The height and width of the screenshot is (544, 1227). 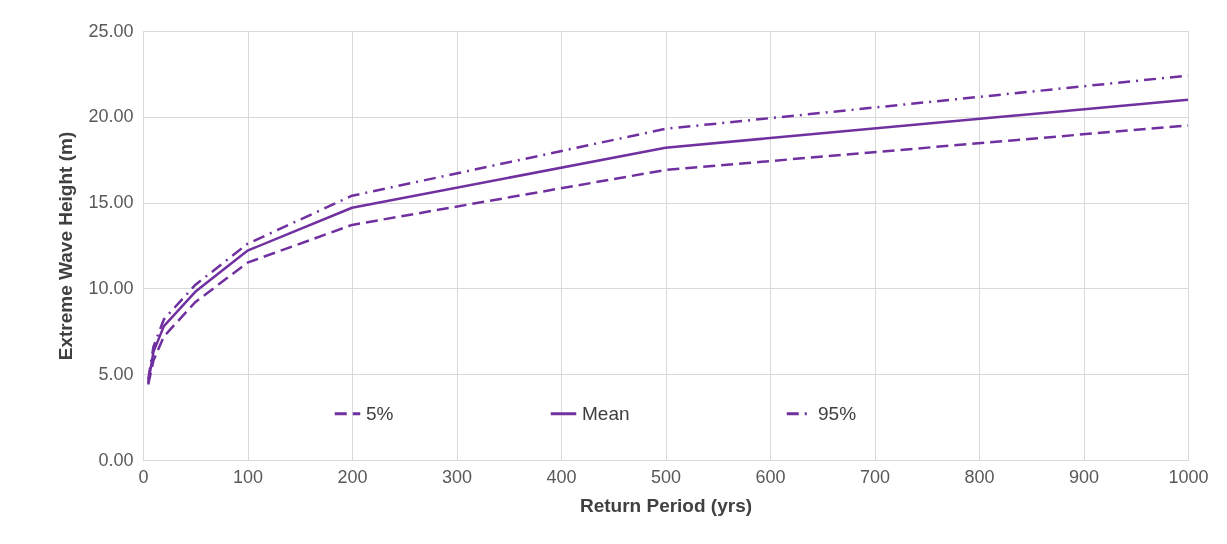 I want to click on x-tick-label: 500, so click(x=666, y=476).